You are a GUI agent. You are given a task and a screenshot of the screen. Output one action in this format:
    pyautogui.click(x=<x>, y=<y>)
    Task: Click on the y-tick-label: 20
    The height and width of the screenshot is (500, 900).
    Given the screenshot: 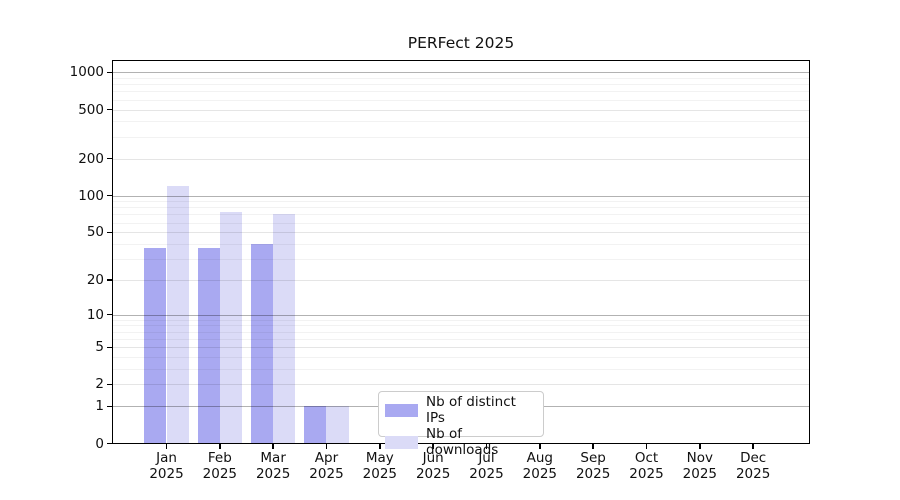 What is the action you would take?
    pyautogui.click(x=95, y=279)
    